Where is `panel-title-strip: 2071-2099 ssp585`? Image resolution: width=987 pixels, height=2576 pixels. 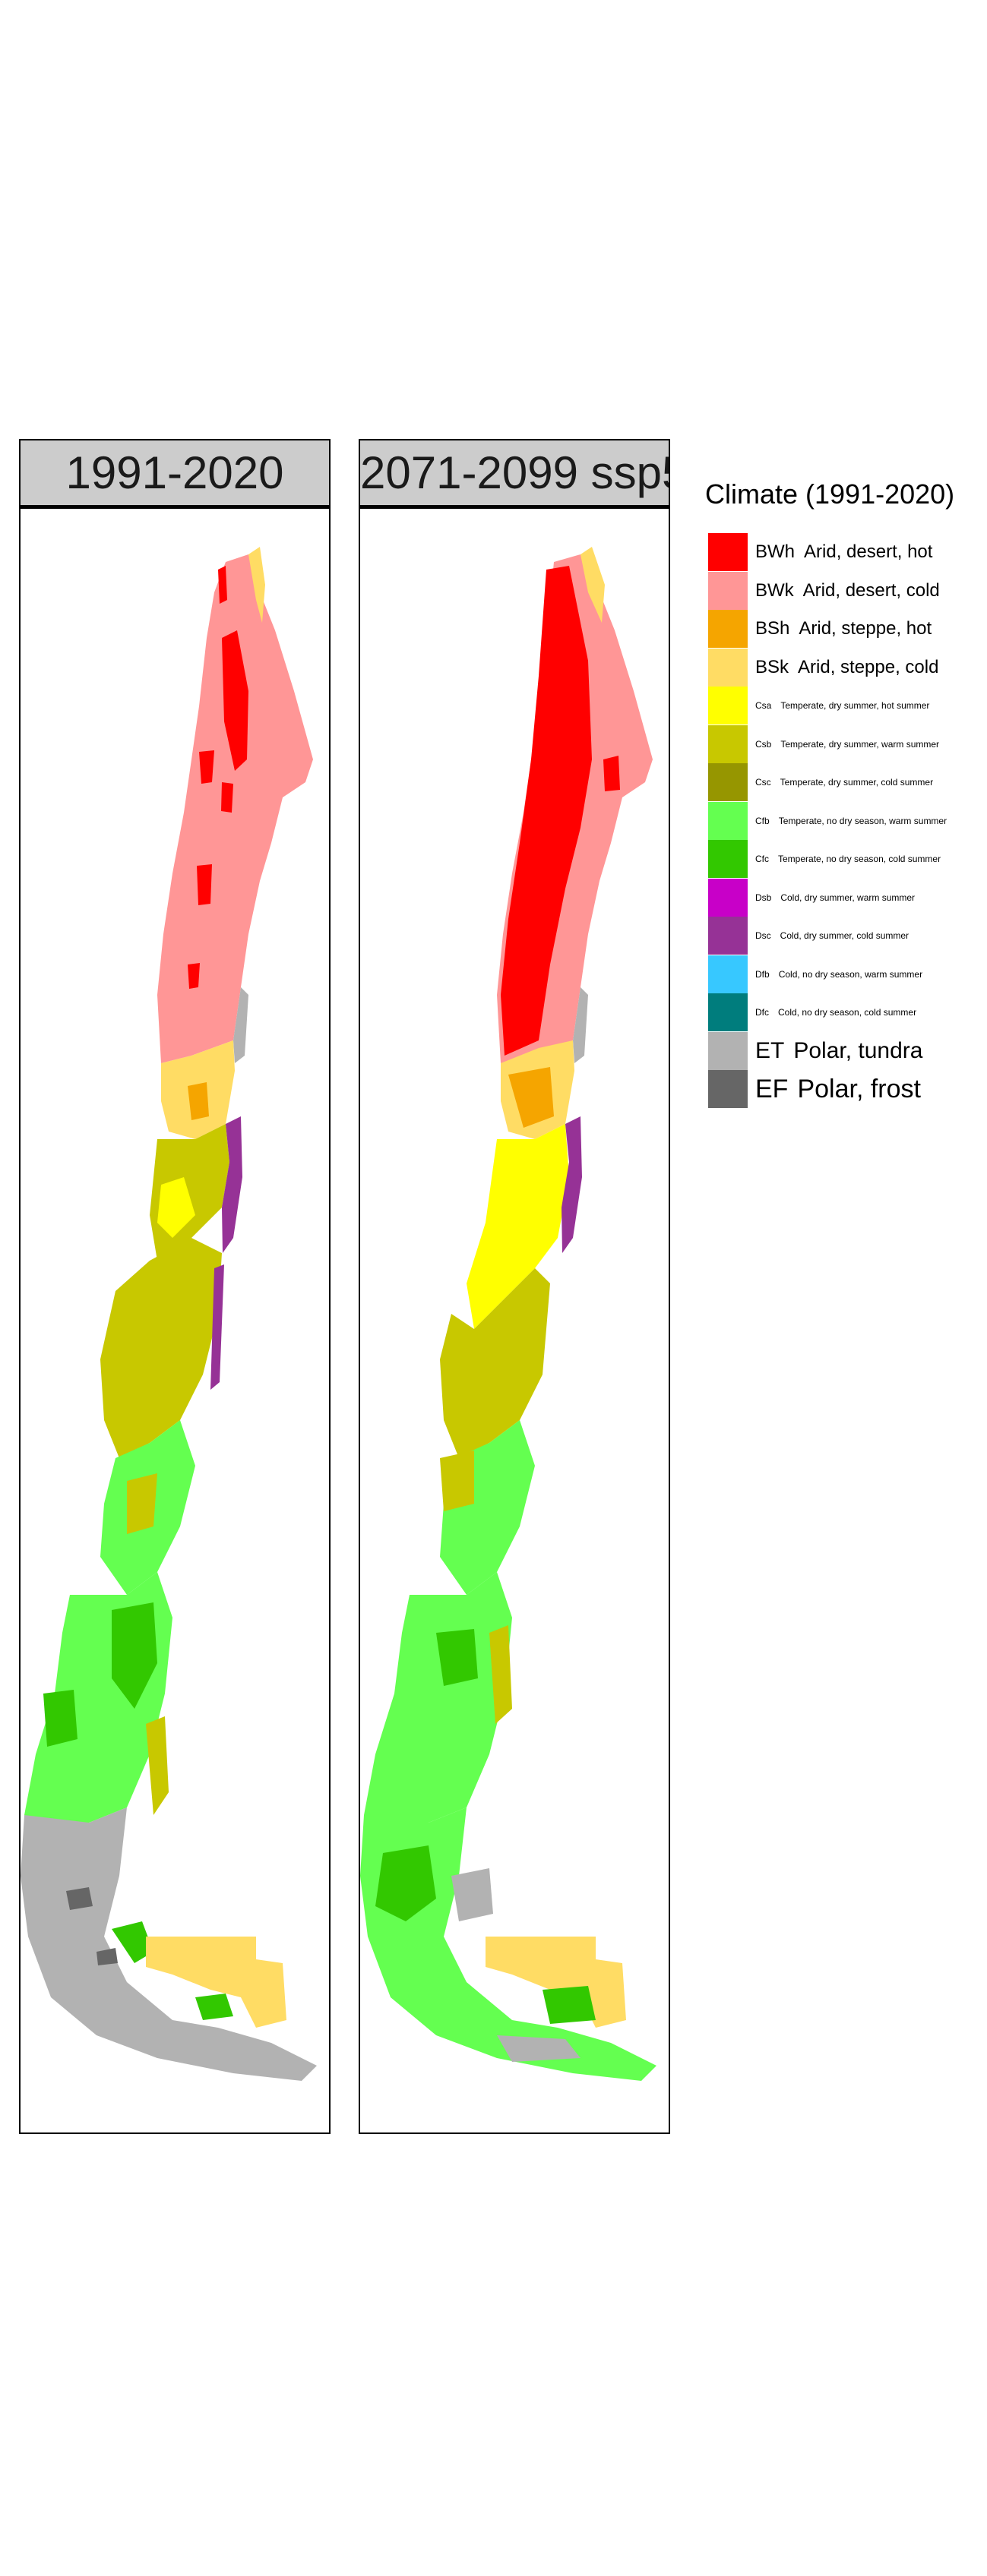
panel-title-strip: 2071-2099 ssp585 is located at coordinates (514, 473).